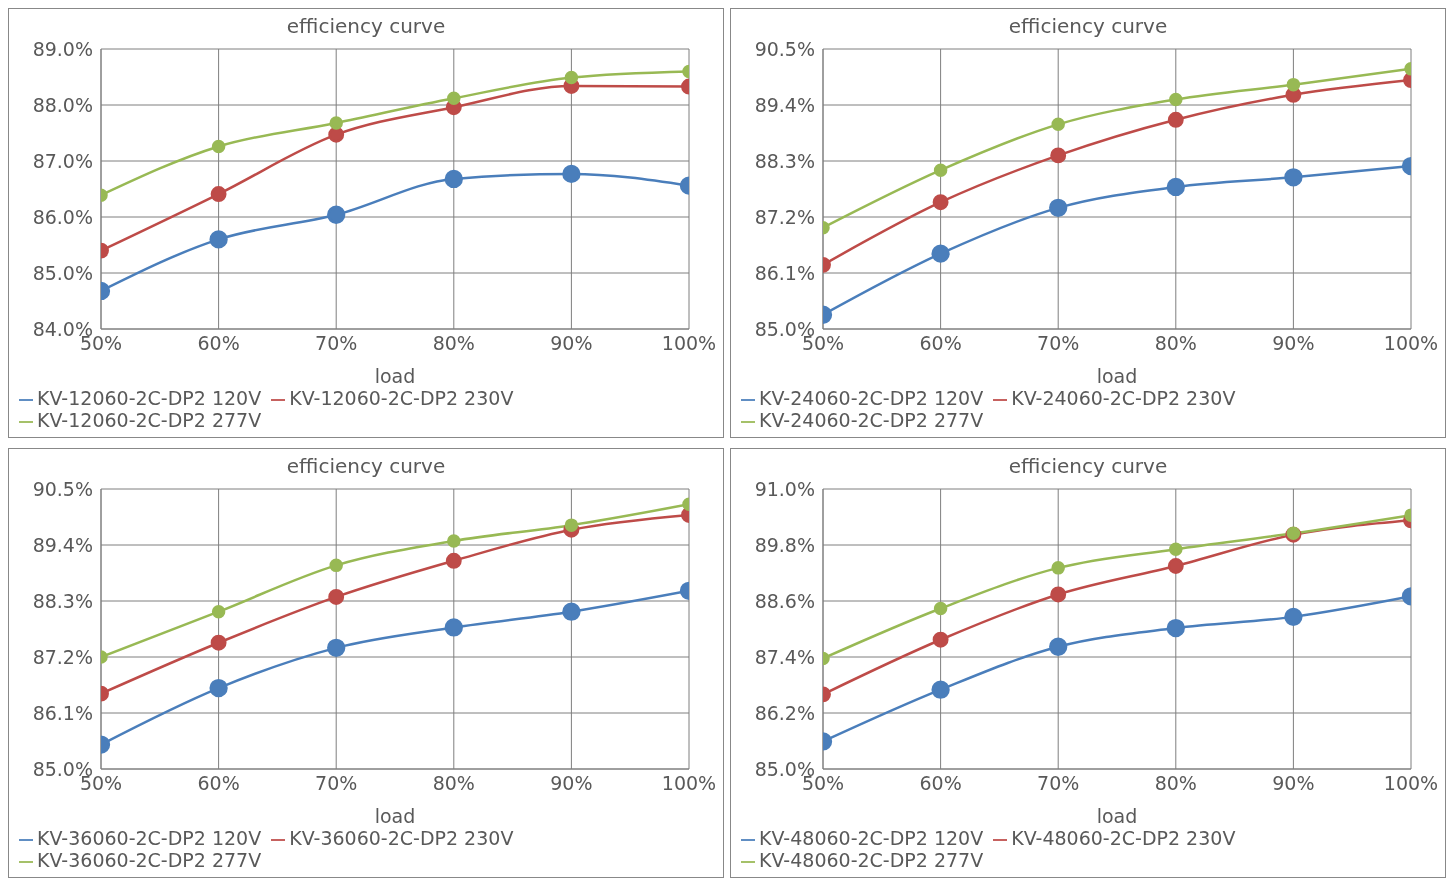 This screenshot has width=1454, height=889. Describe the element at coordinates (871, 838) in the screenshot. I see `legend-label: KV-48060-2C-DP2 120V` at that location.